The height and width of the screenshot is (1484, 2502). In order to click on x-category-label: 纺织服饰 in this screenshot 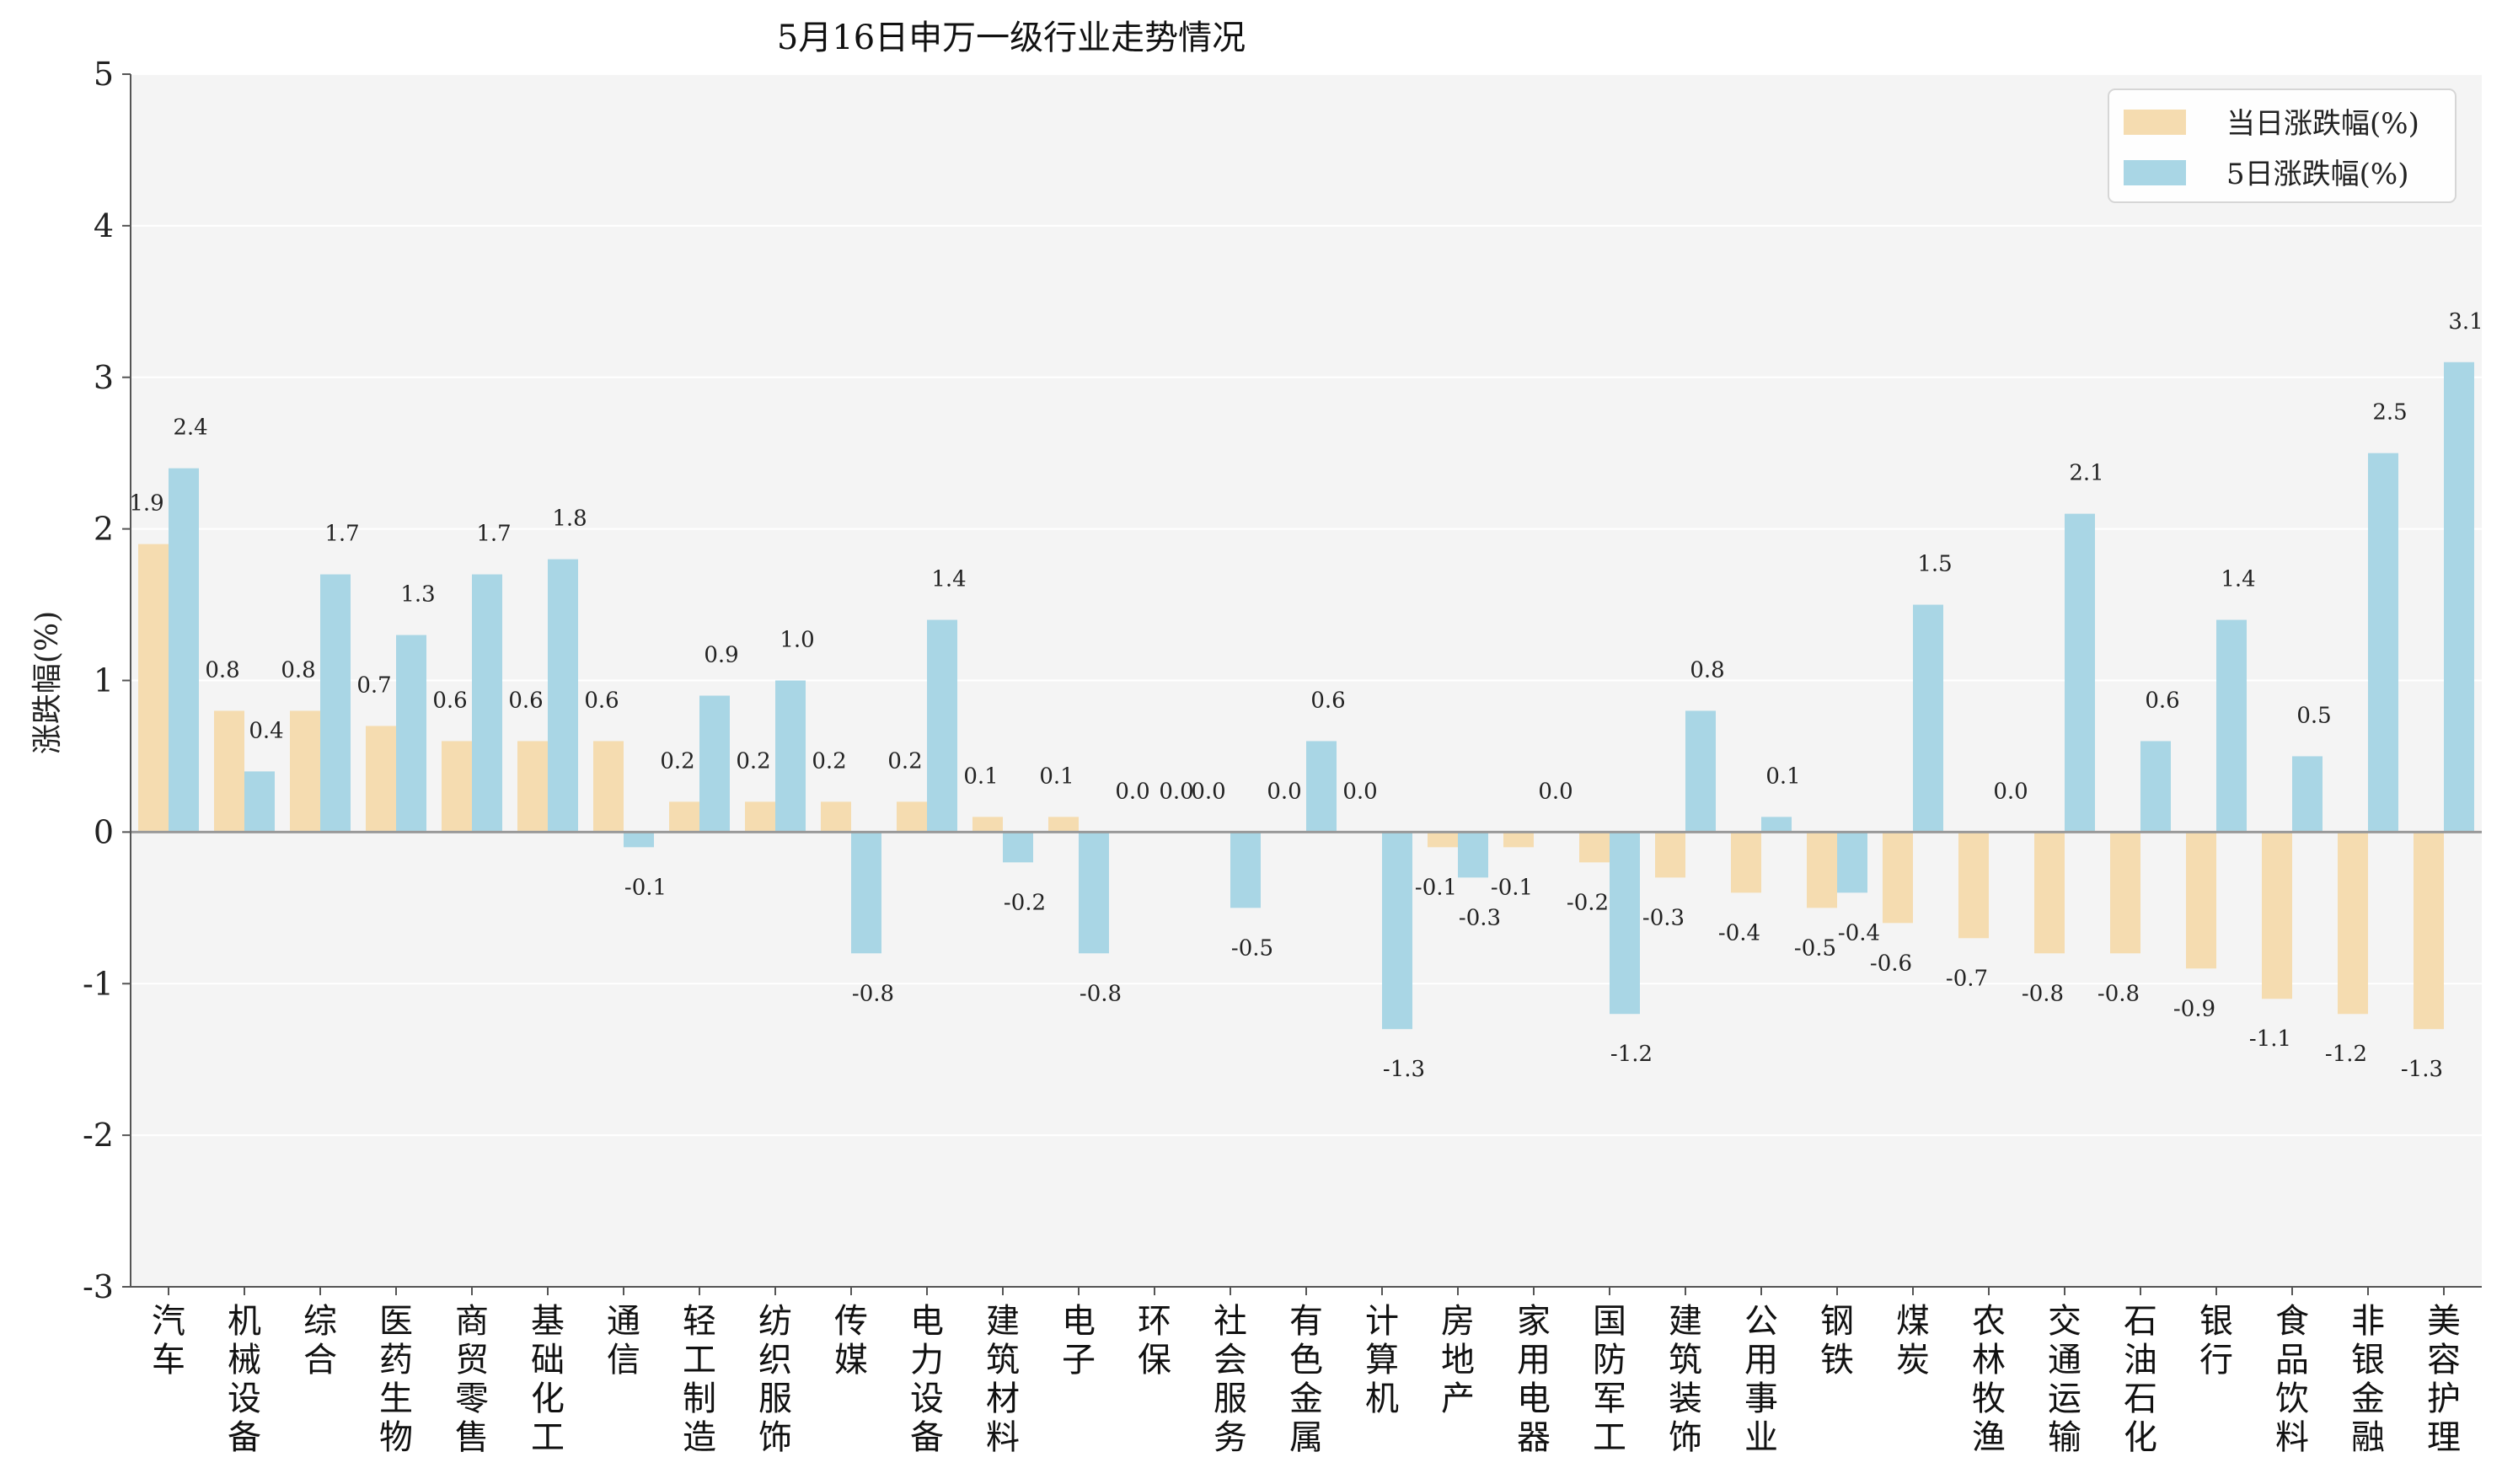, I will do `click(775, 1379)`.